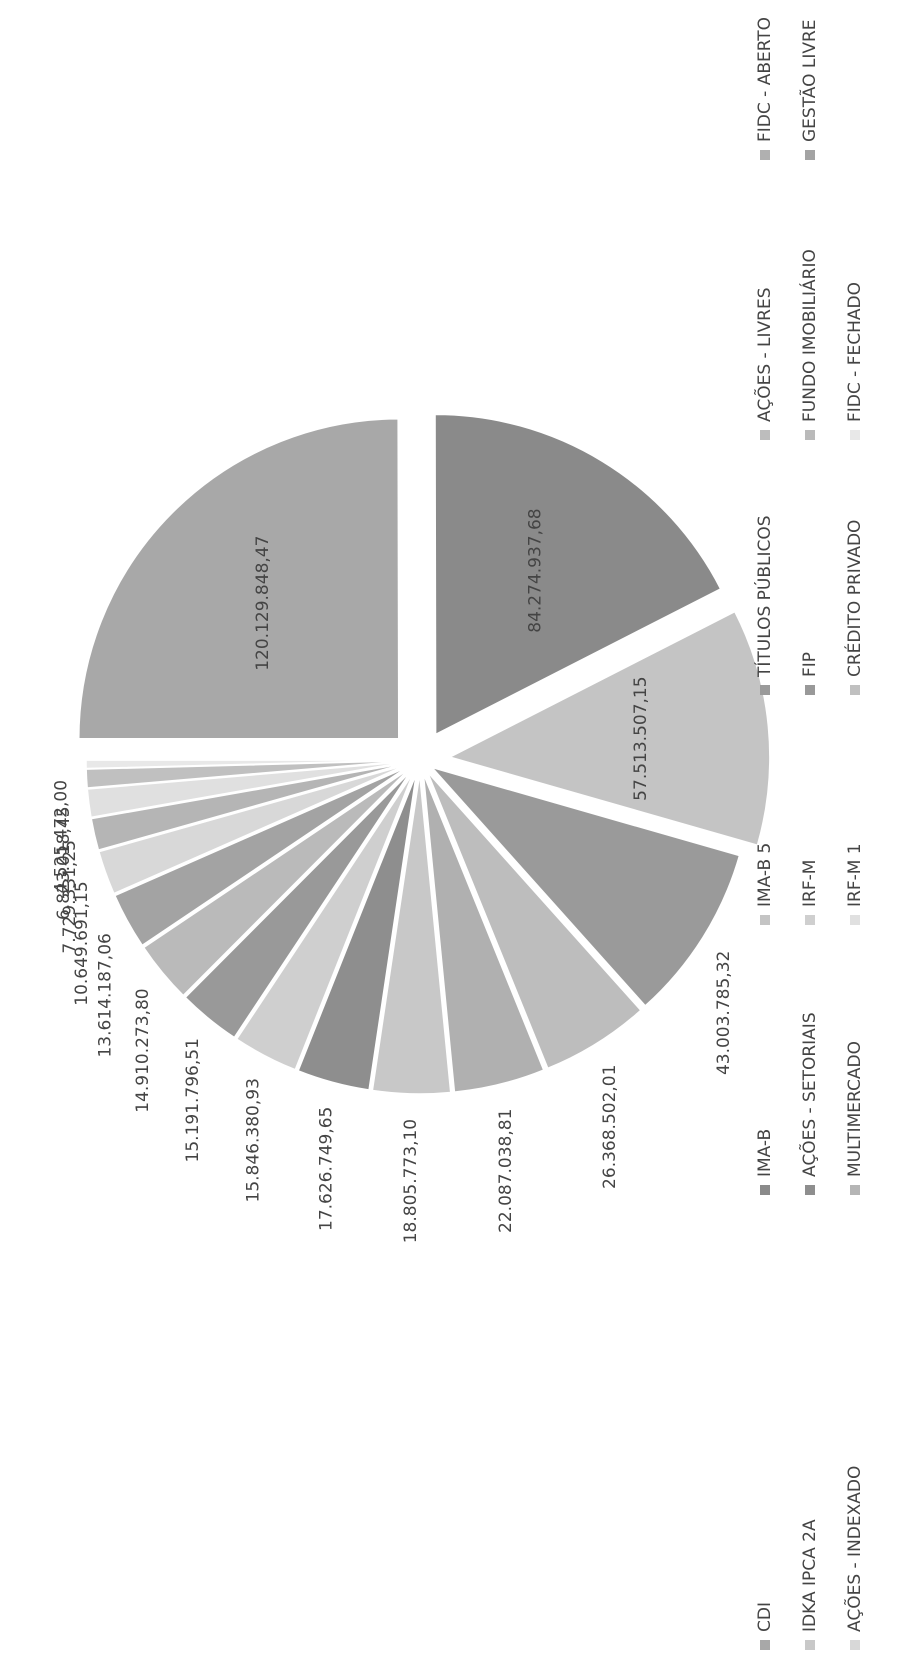  Describe the element at coordinates (765, 1153) in the screenshot. I see `legend-label: IMA-B` at that location.